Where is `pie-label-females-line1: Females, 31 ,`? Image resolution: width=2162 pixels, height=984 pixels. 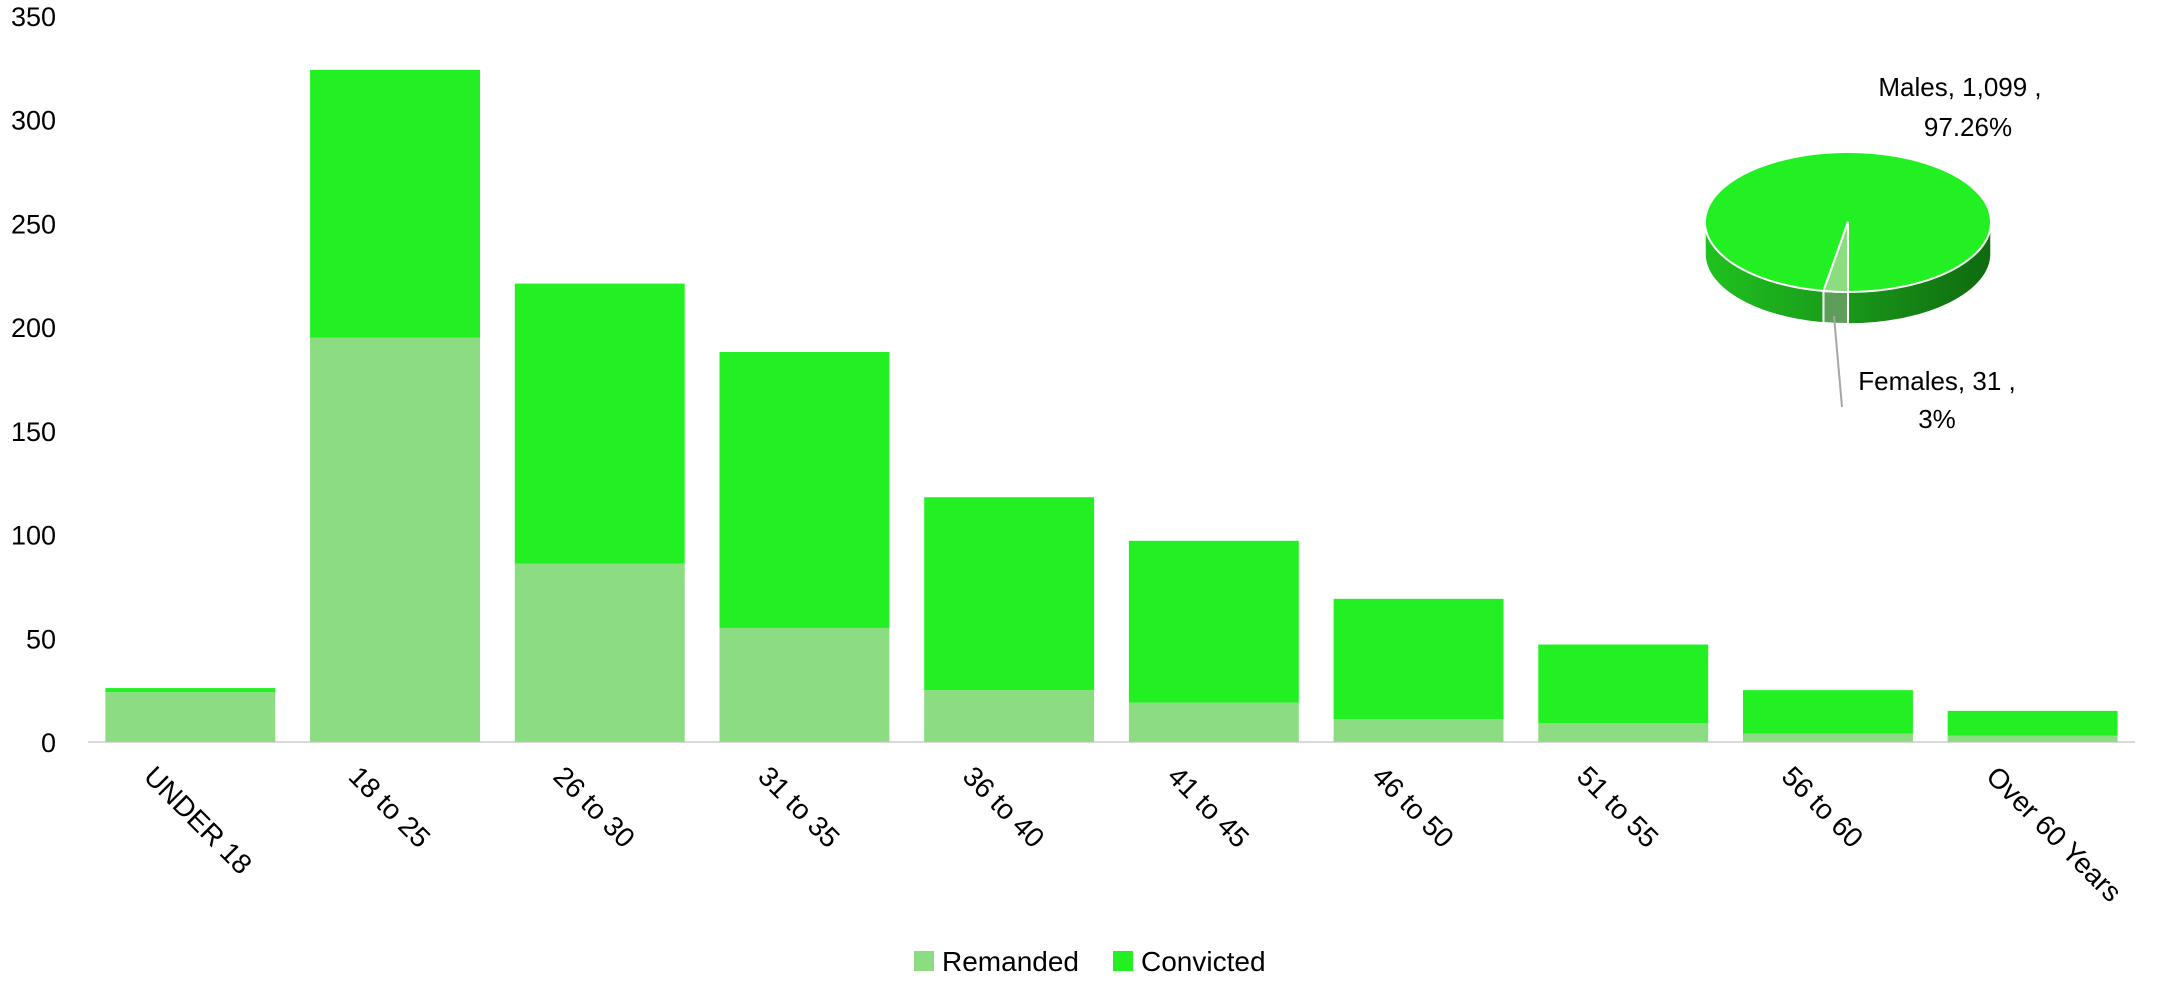
pie-label-females-line1: Females, 31 , is located at coordinates (1937, 381).